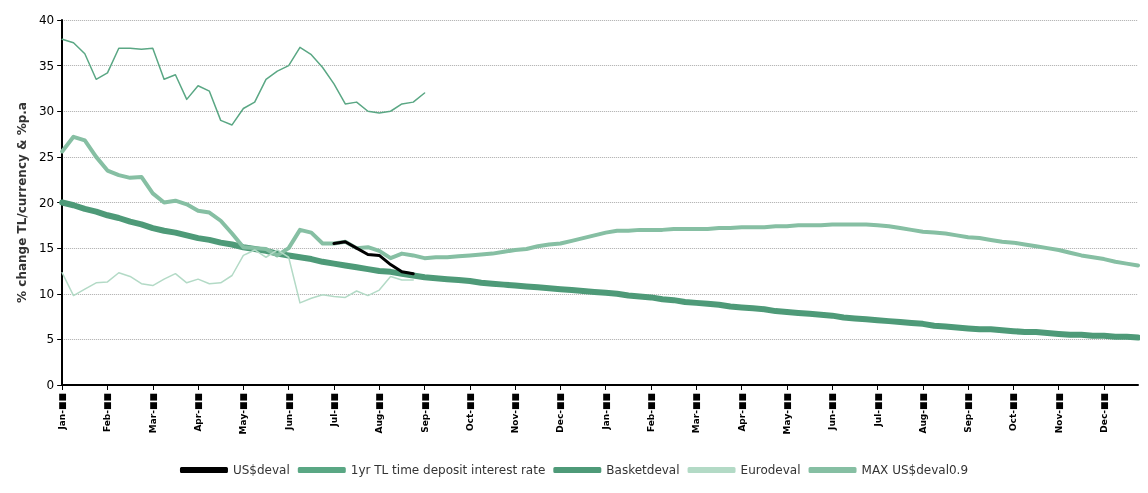  What do you see at coordinates (50, 339) in the screenshot?
I see `y-tick-label: 5` at bounding box center [50, 339].